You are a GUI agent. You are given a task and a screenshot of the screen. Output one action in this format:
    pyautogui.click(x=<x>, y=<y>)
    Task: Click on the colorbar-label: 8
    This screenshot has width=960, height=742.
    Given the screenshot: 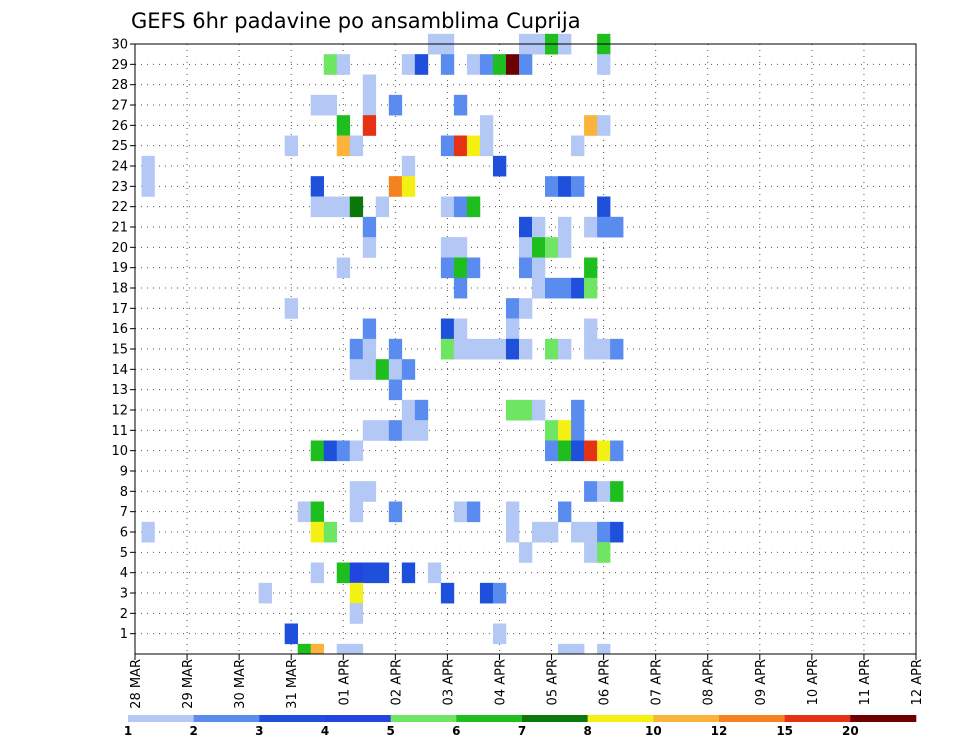 What is the action you would take?
    pyautogui.click(x=587, y=731)
    